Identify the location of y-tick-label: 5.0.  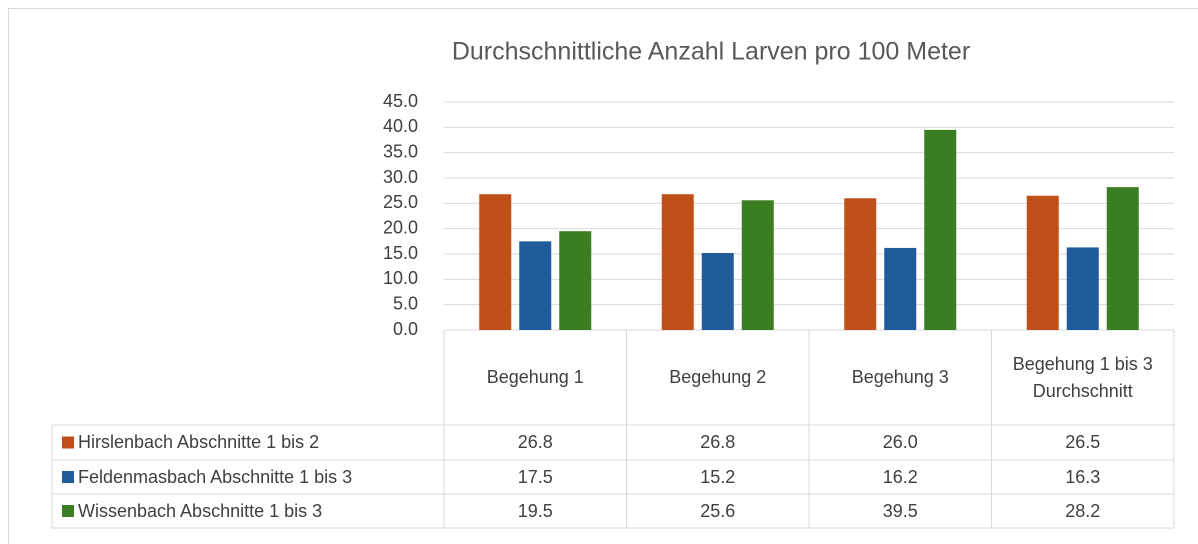
(405, 303).